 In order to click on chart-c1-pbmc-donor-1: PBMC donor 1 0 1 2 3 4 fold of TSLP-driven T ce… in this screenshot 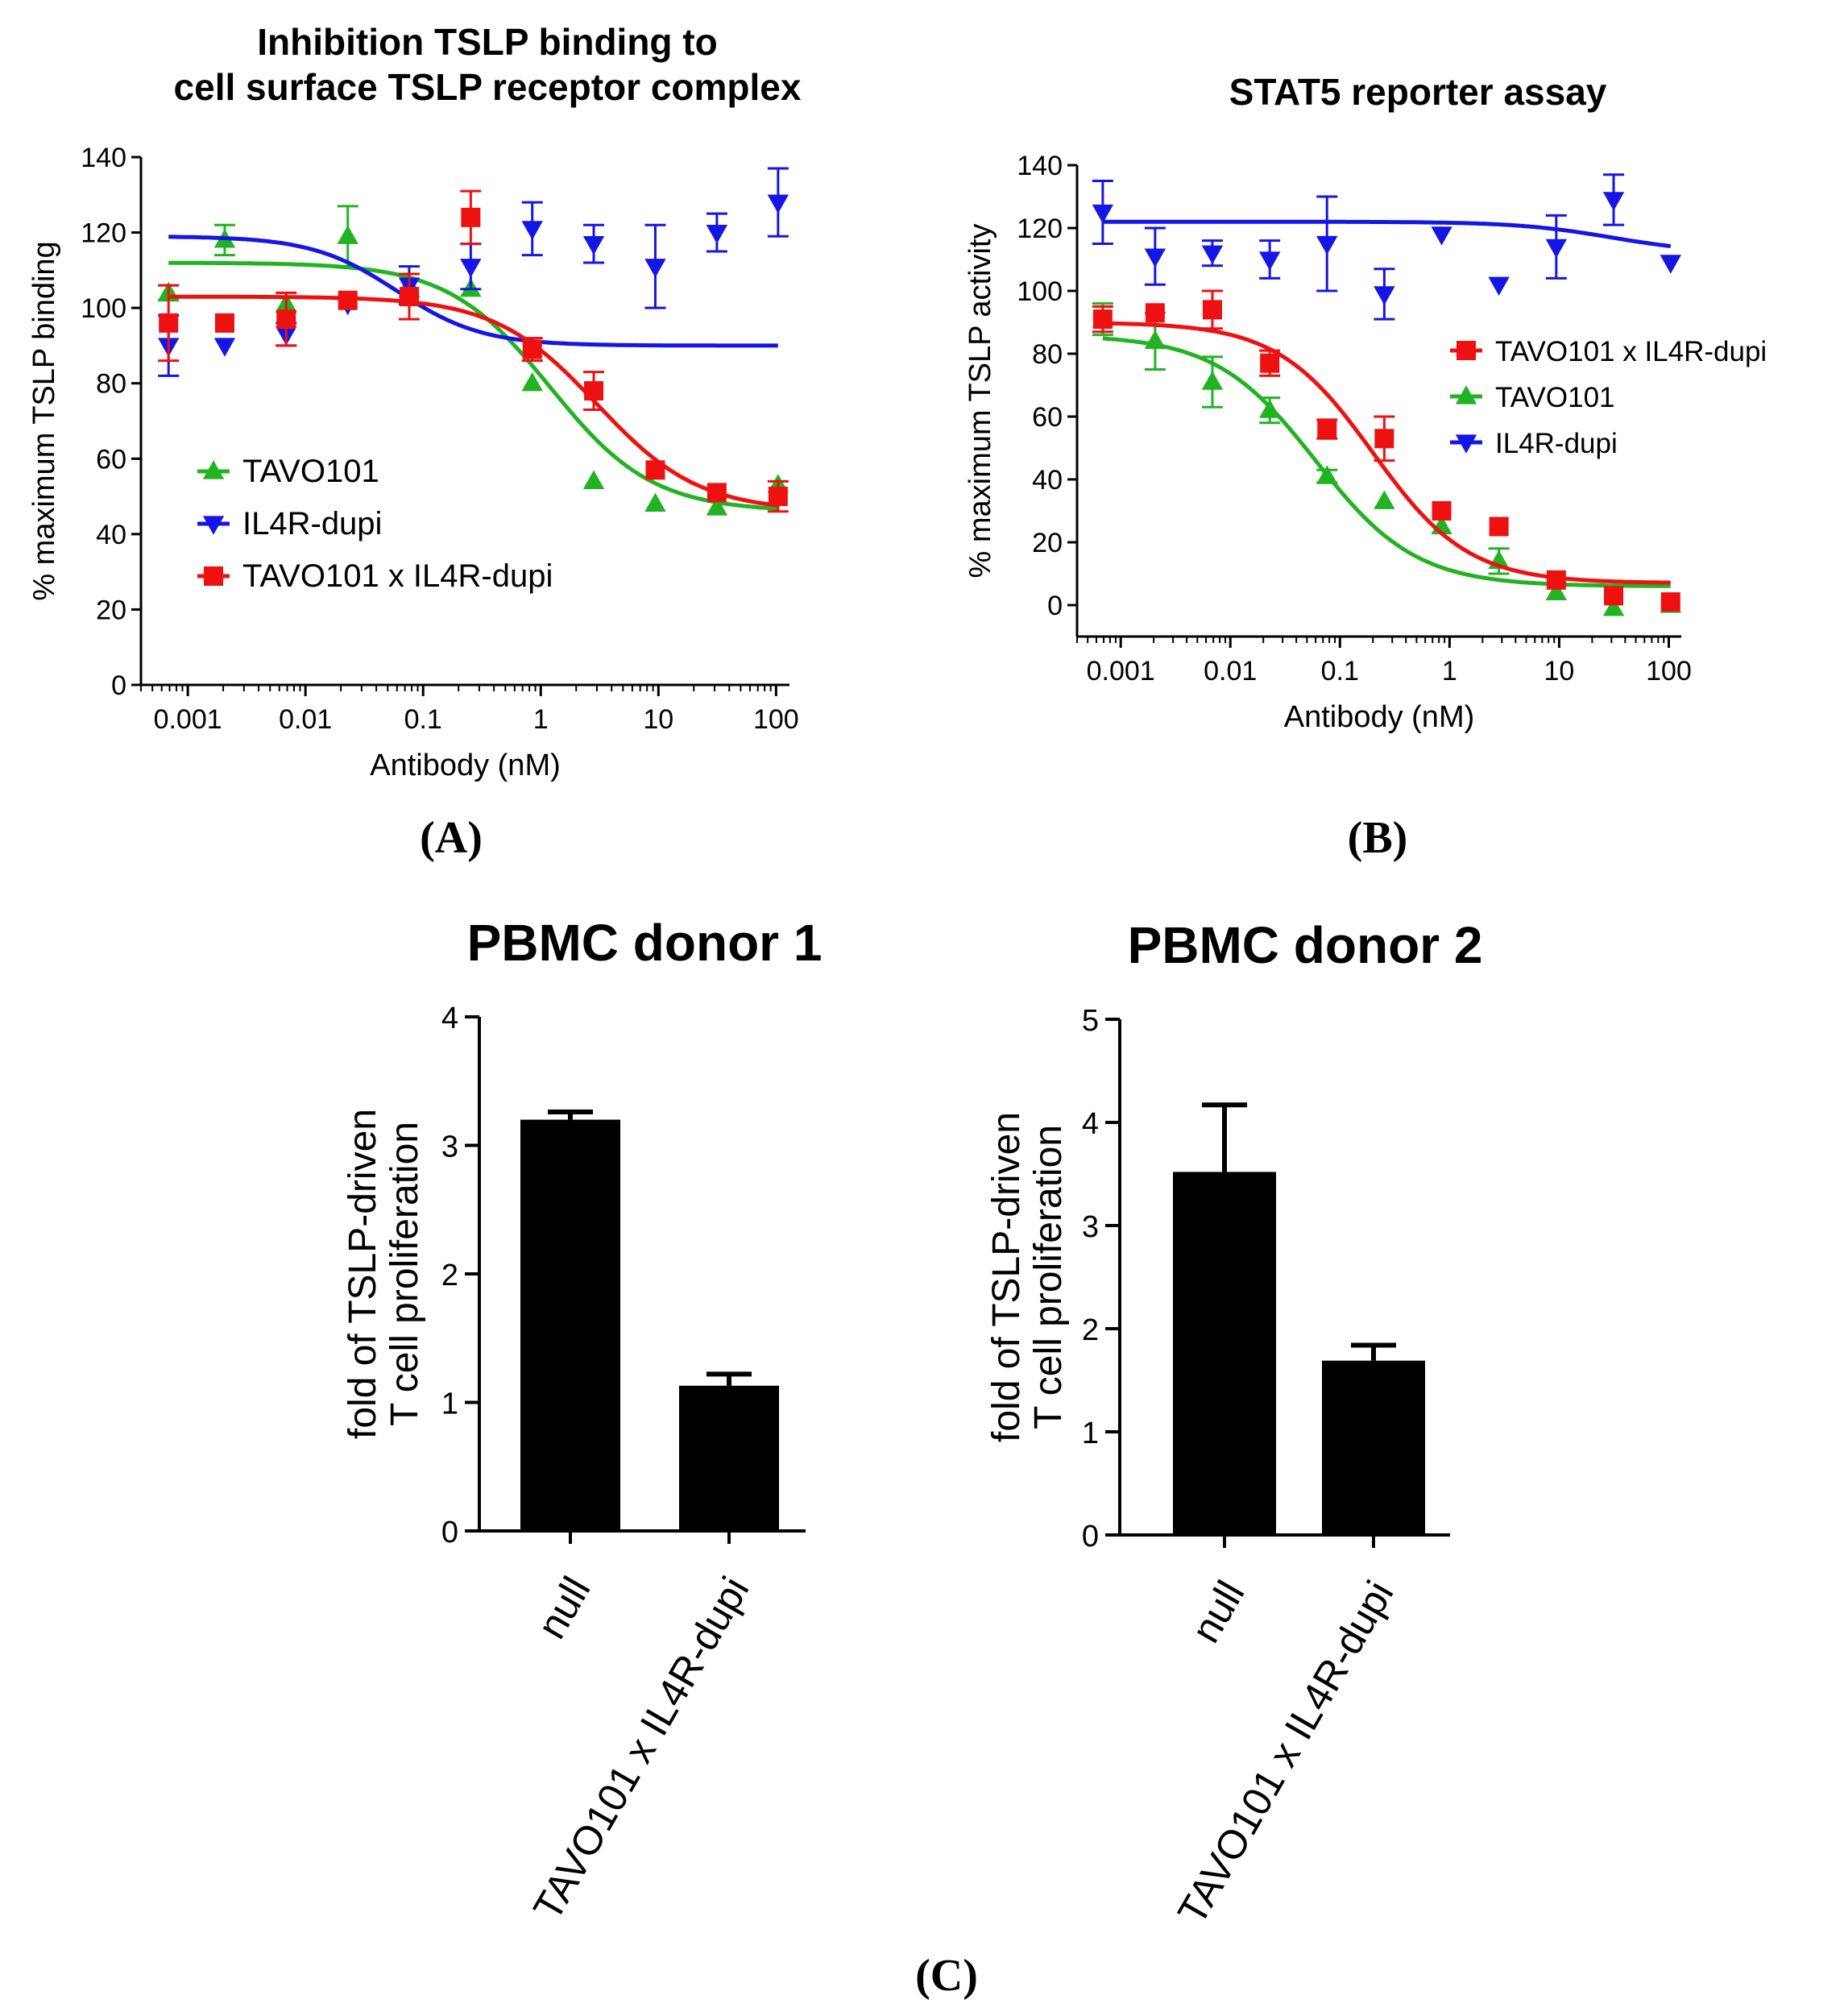, I will do `click(582, 1421)`.